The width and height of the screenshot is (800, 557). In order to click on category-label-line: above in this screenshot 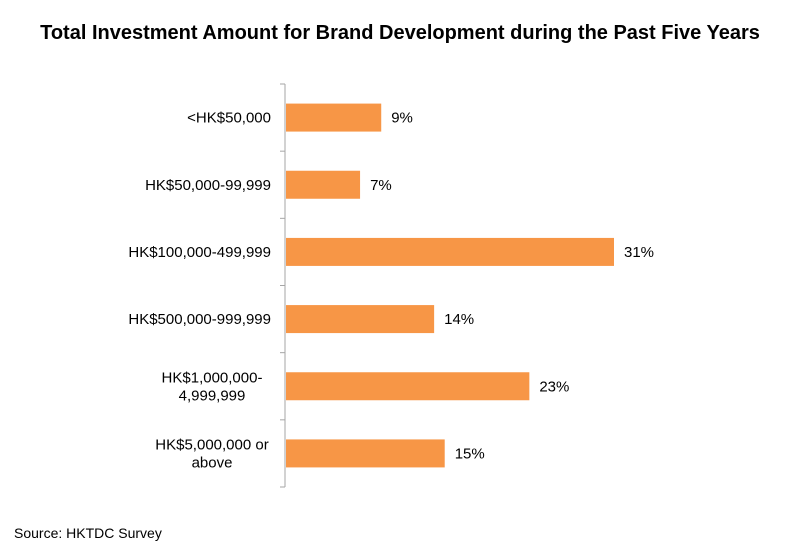, I will do `click(212, 462)`.